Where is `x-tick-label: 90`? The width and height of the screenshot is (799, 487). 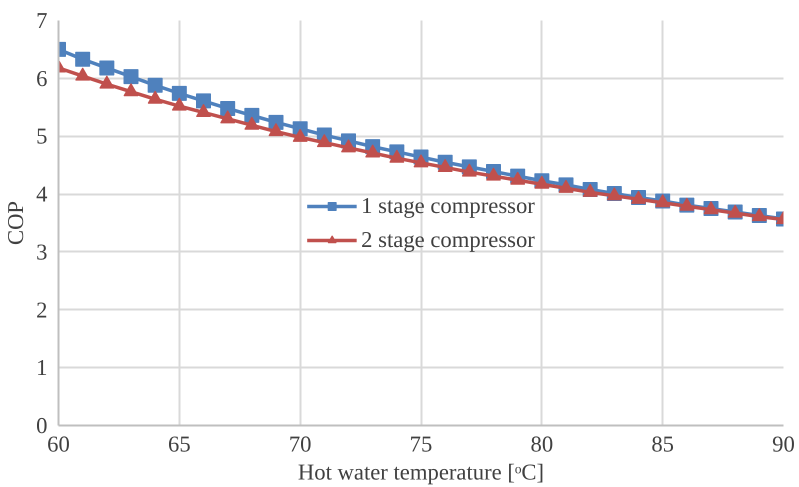
x-tick-label: 90 is located at coordinates (783, 444).